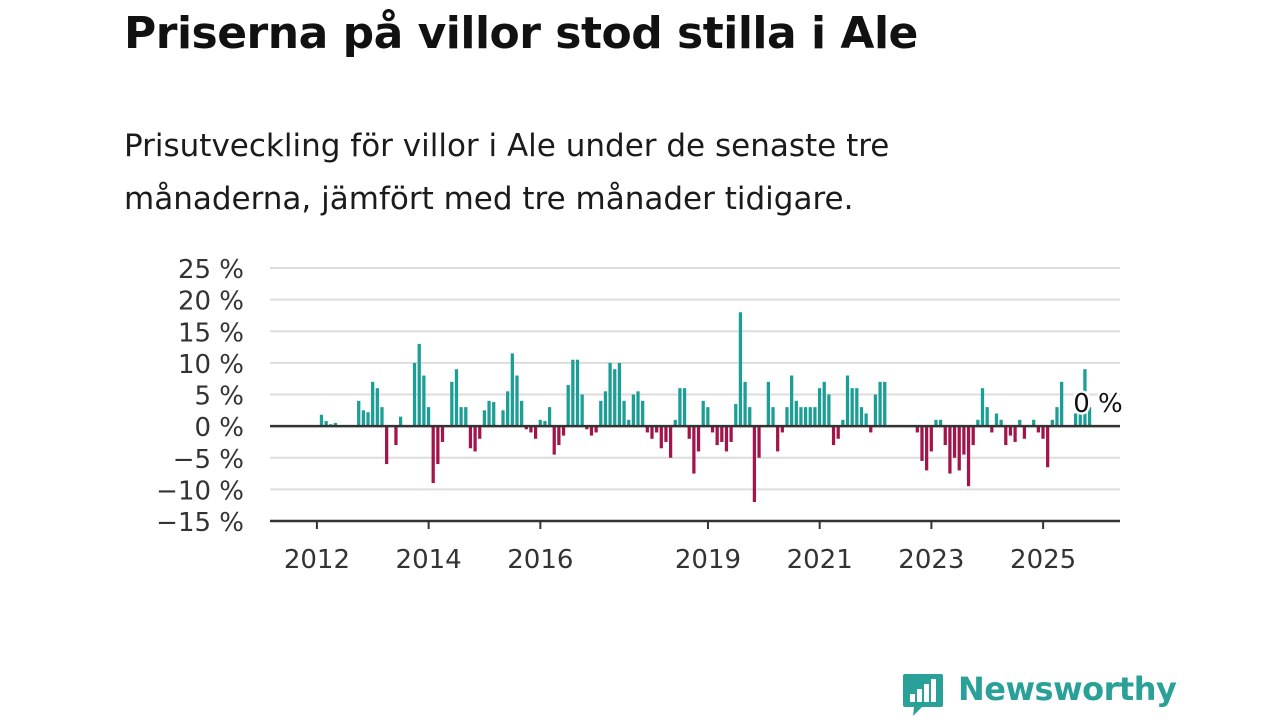 This screenshot has height=720, width=1280. Describe the element at coordinates (211, 365) in the screenshot. I see `y-tick-label: 10 %` at that location.